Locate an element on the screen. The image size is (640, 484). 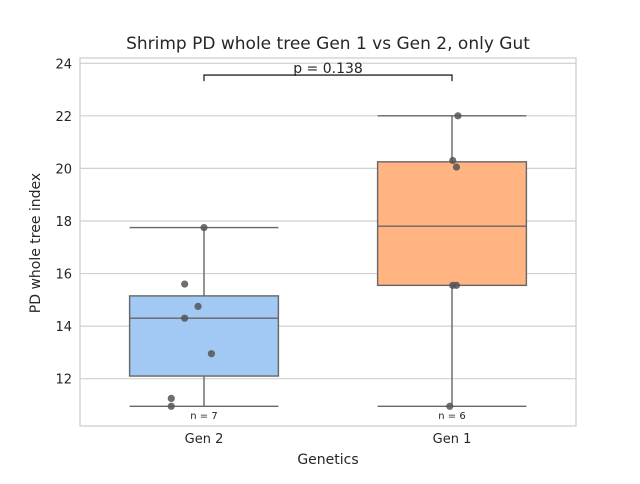
y-tick-label: 24 is located at coordinates (63, 64).